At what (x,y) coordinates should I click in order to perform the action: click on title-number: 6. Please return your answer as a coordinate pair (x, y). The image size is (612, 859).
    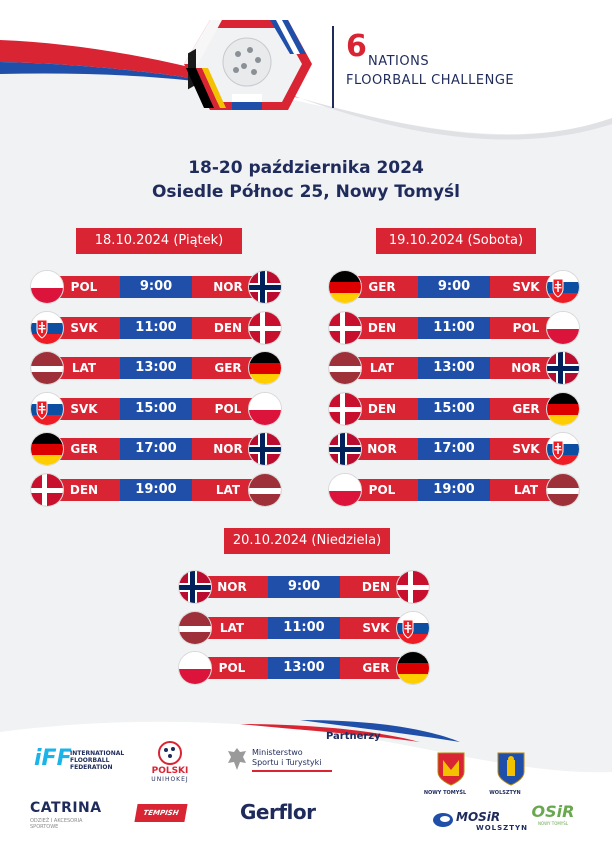
    Looking at the image, I should click on (356, 46).